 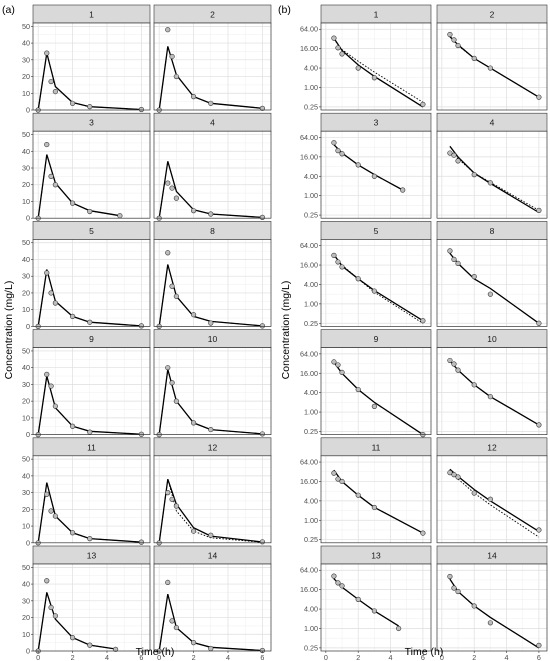 What do you see at coordinates (376, 447) in the screenshot?
I see `facet-label: 11` at bounding box center [376, 447].